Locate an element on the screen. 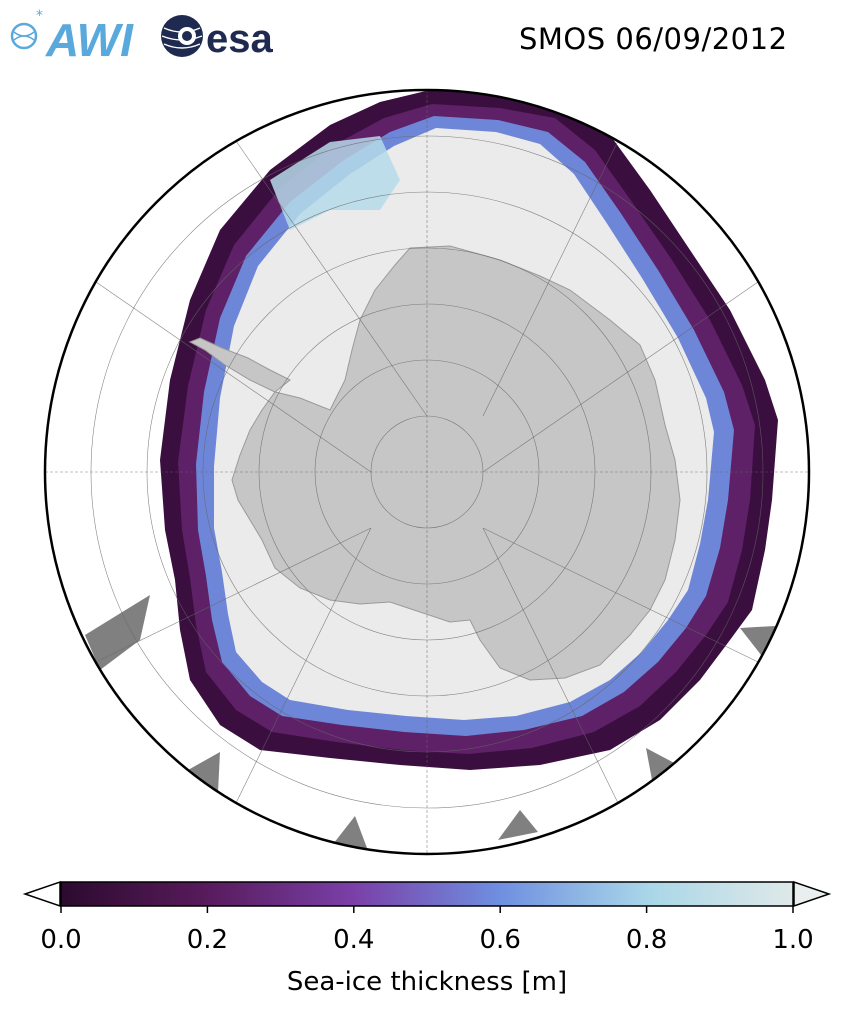  colorbar-gradient is located at coordinates (427, 894).